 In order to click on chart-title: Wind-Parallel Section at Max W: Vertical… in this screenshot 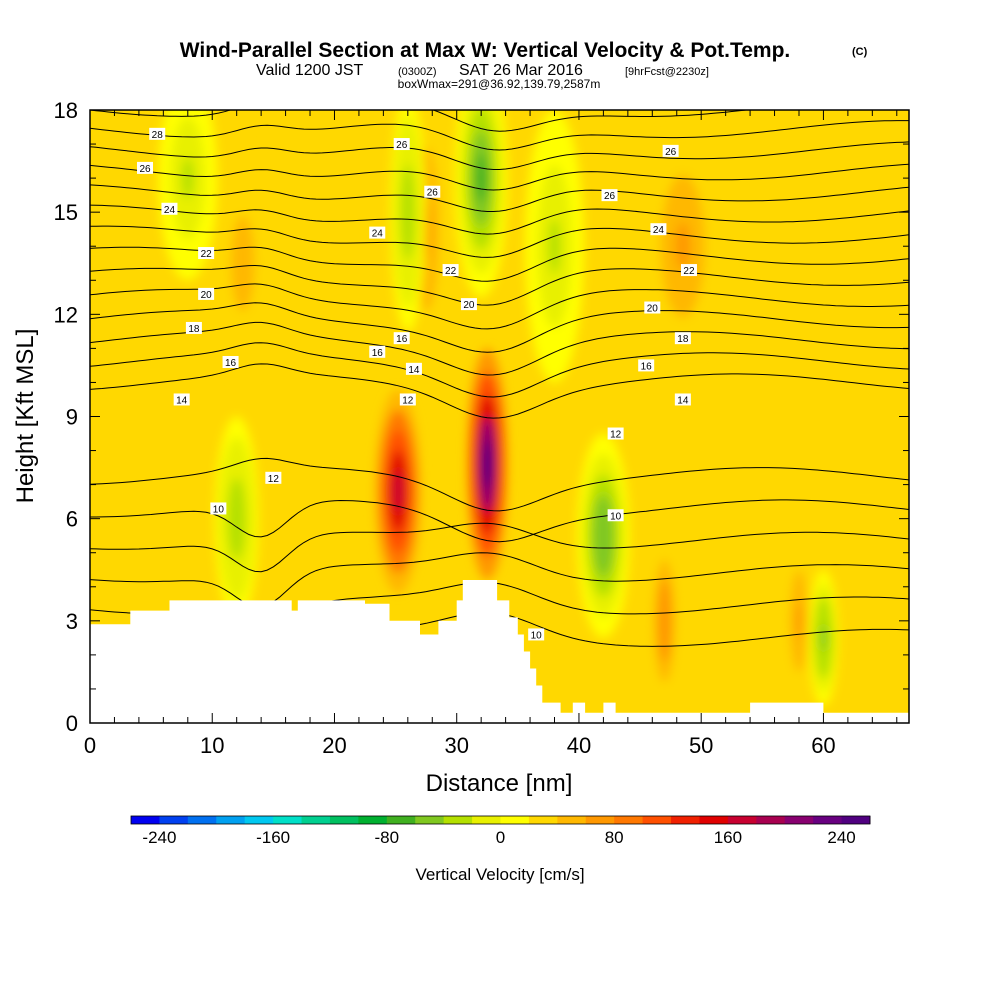, I will do `click(485, 50)`.